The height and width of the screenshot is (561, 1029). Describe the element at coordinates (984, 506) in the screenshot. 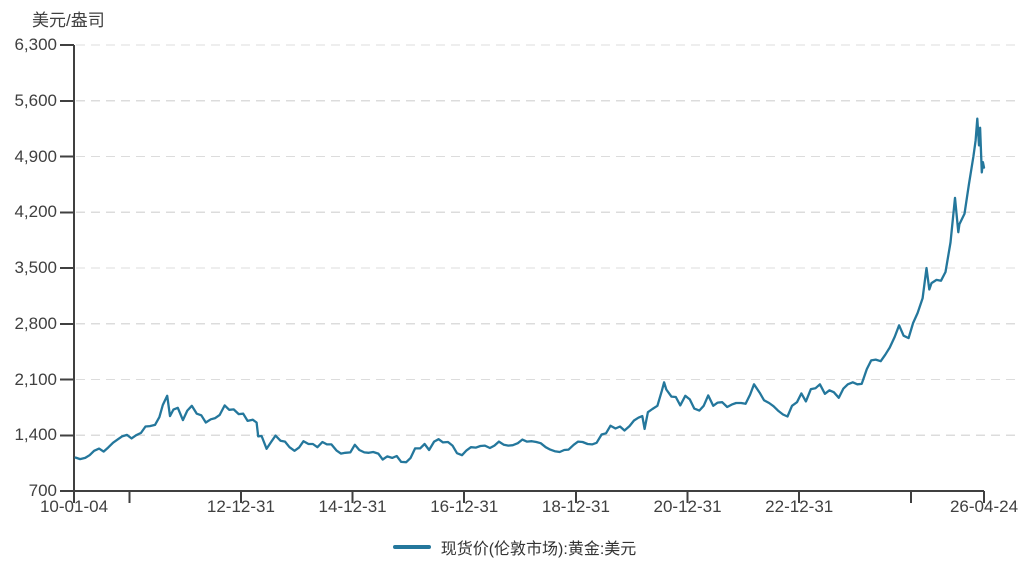

I see `x-tick-label: 26-04-24` at that location.